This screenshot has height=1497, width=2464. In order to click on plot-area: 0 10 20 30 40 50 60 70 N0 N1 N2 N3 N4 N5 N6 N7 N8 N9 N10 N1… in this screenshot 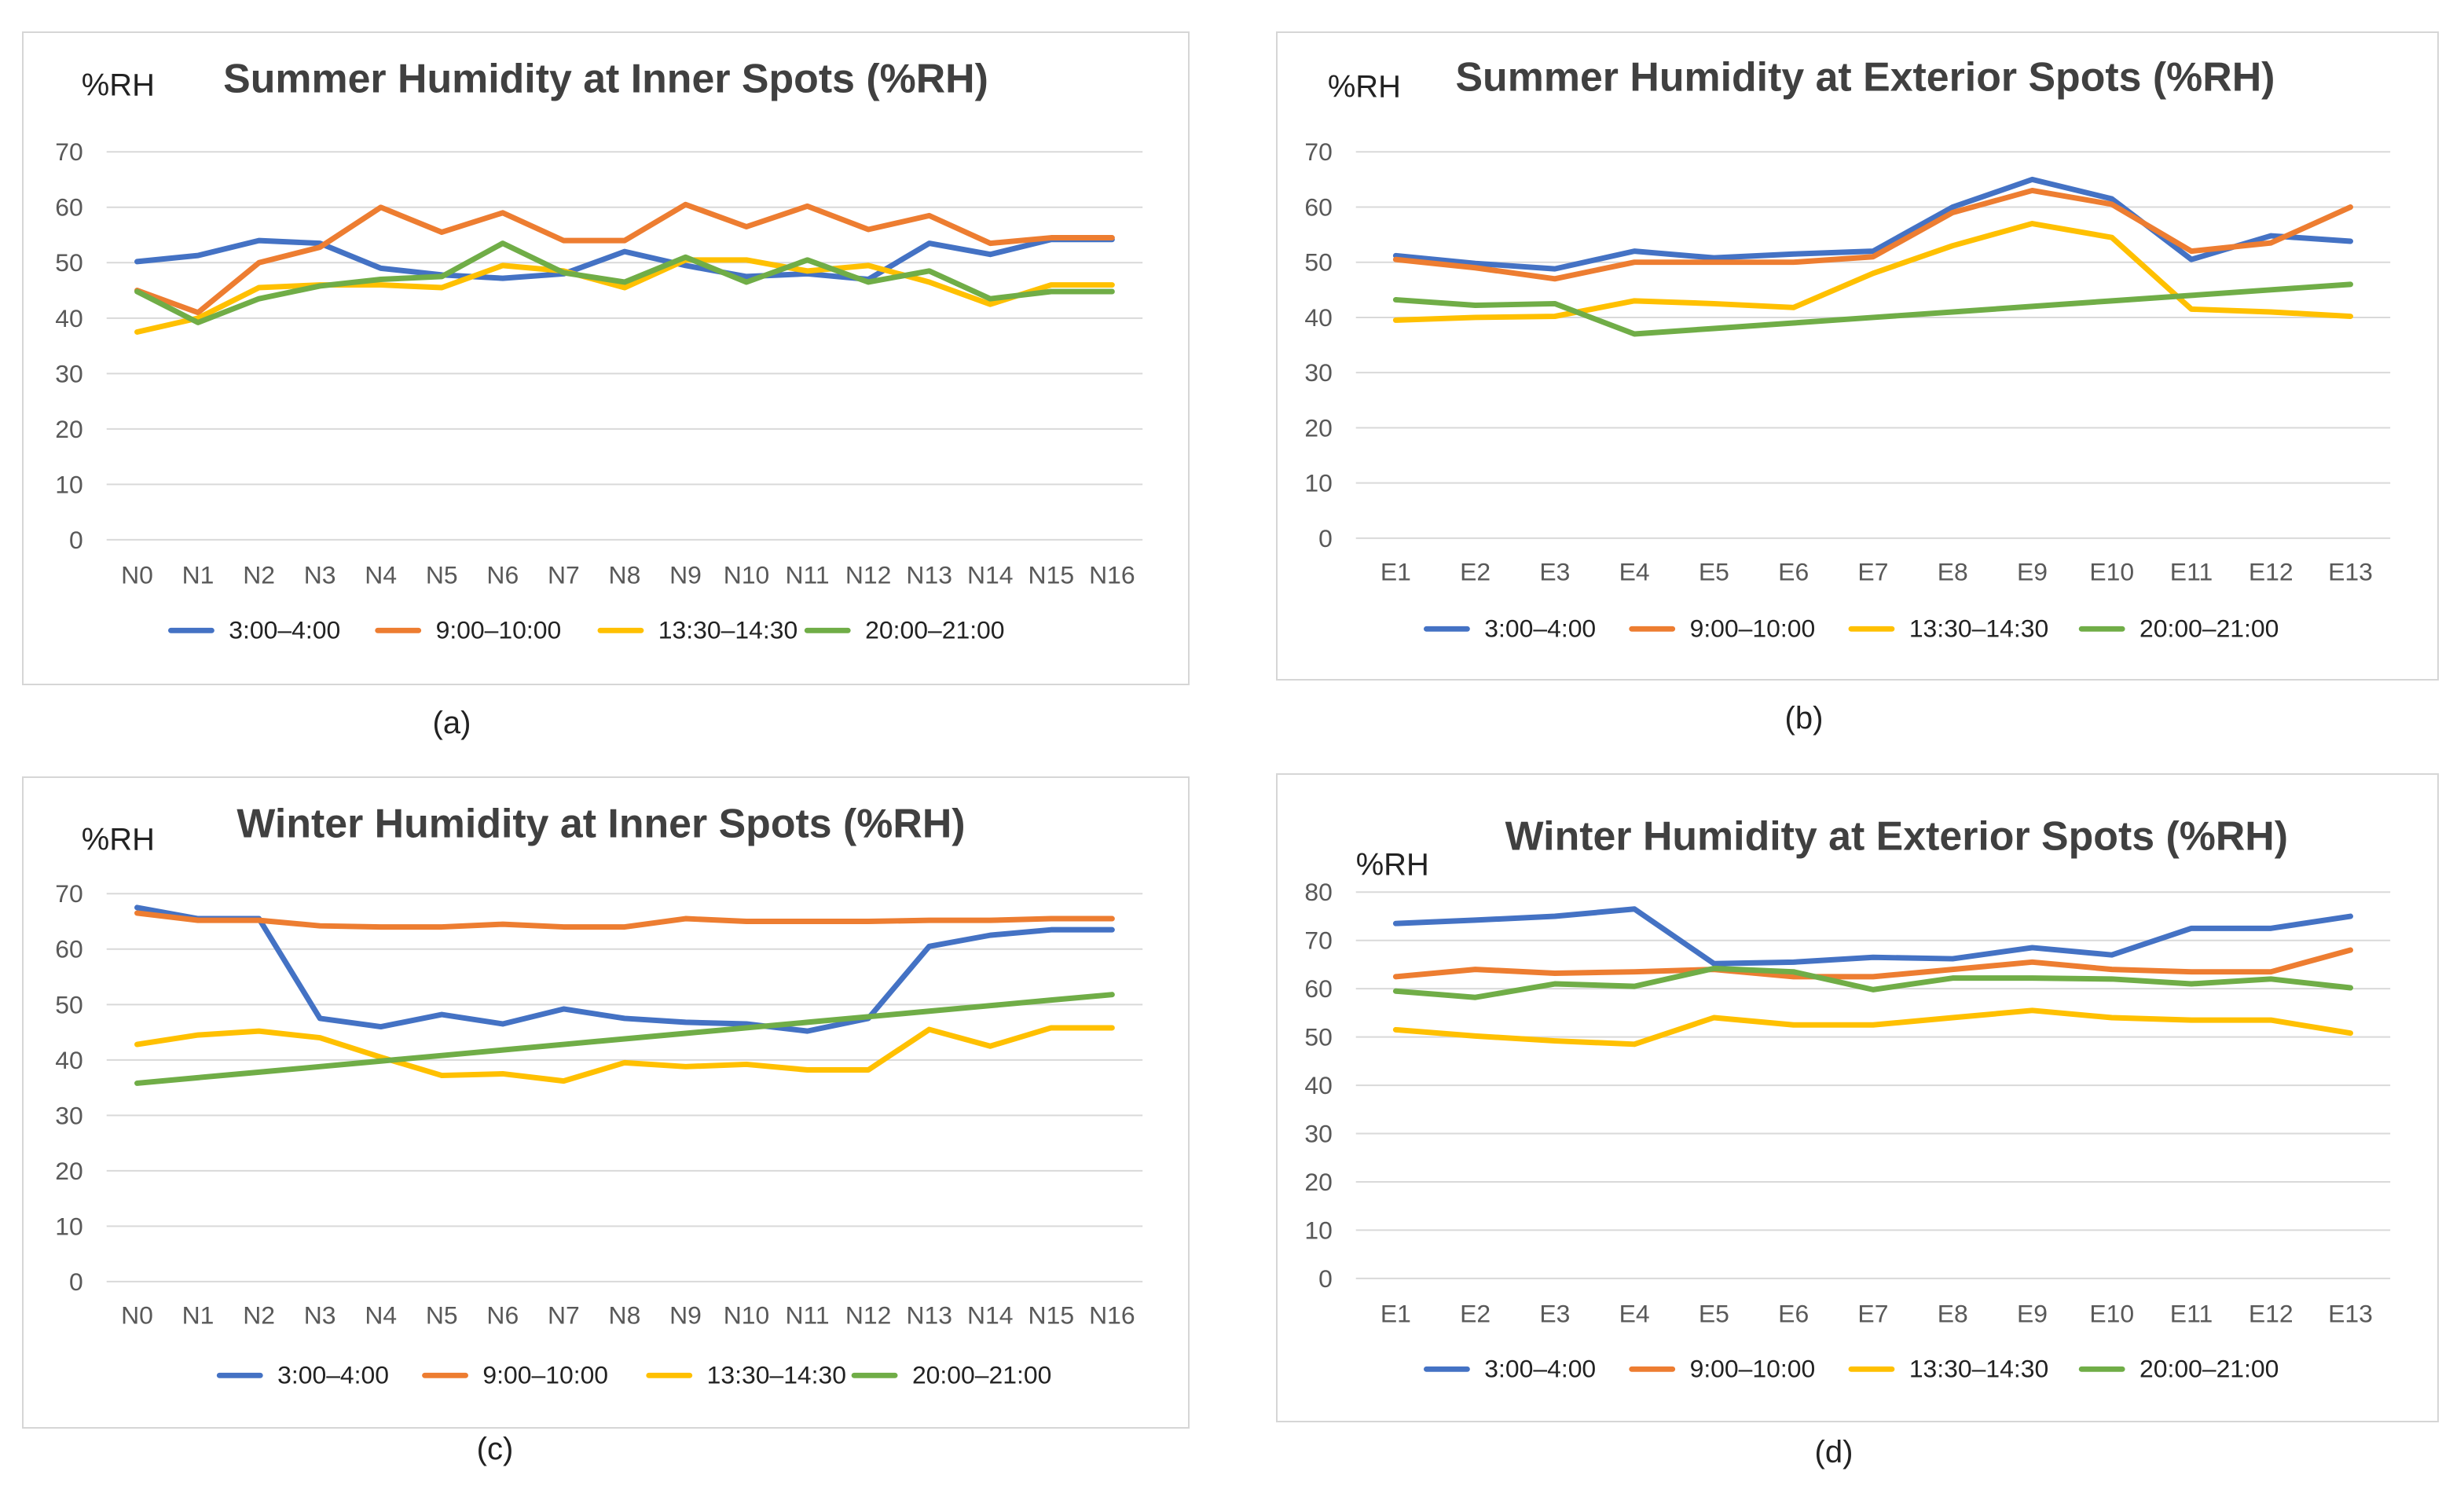, I will do `click(599, 391)`.